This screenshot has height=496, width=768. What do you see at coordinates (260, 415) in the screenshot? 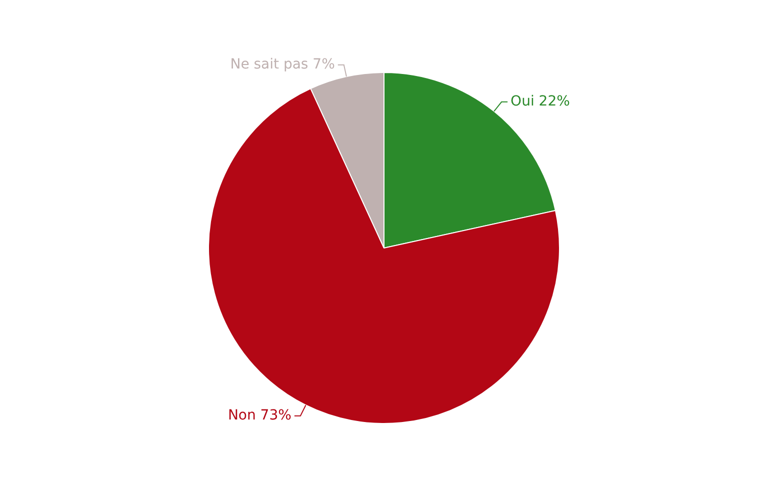
I see `slice-label: Non 73%` at bounding box center [260, 415].